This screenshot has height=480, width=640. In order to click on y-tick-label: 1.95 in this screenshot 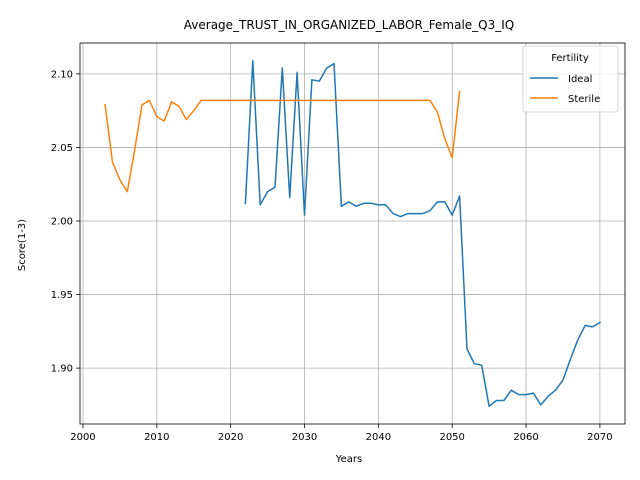, I will do `click(62, 295)`.